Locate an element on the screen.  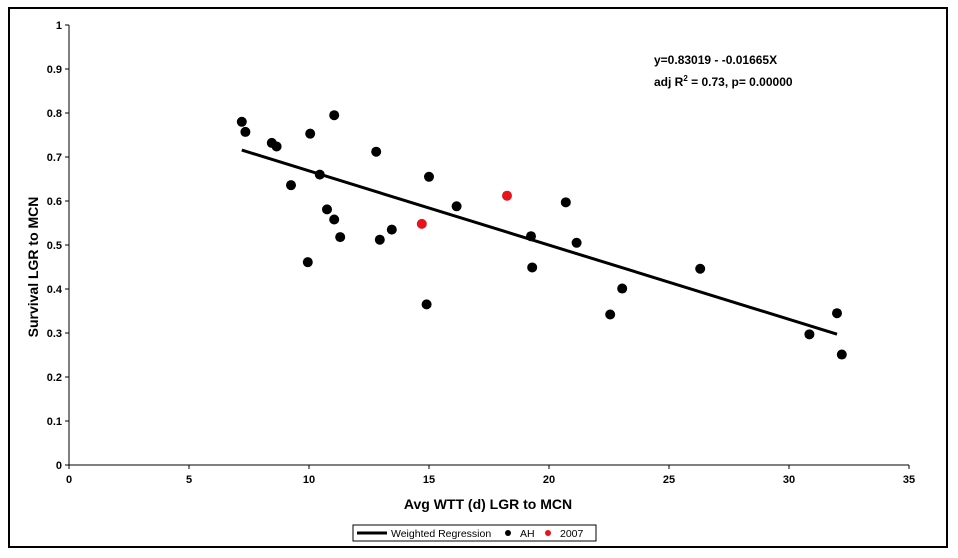
y-tick-label: 0.4 is located at coordinates (55, 290).